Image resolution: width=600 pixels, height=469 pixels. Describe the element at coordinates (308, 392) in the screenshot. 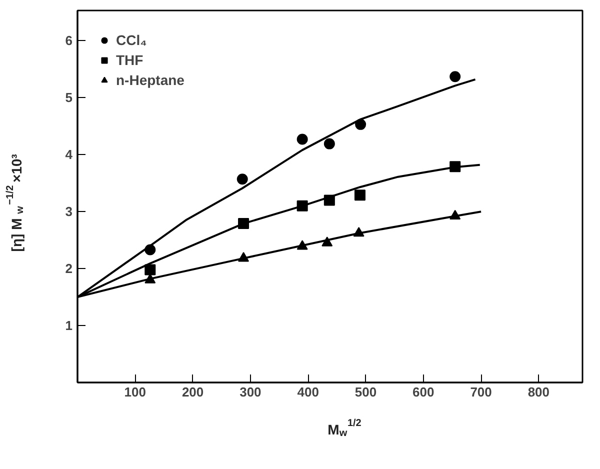

I see `x-tick-label: 400` at that location.